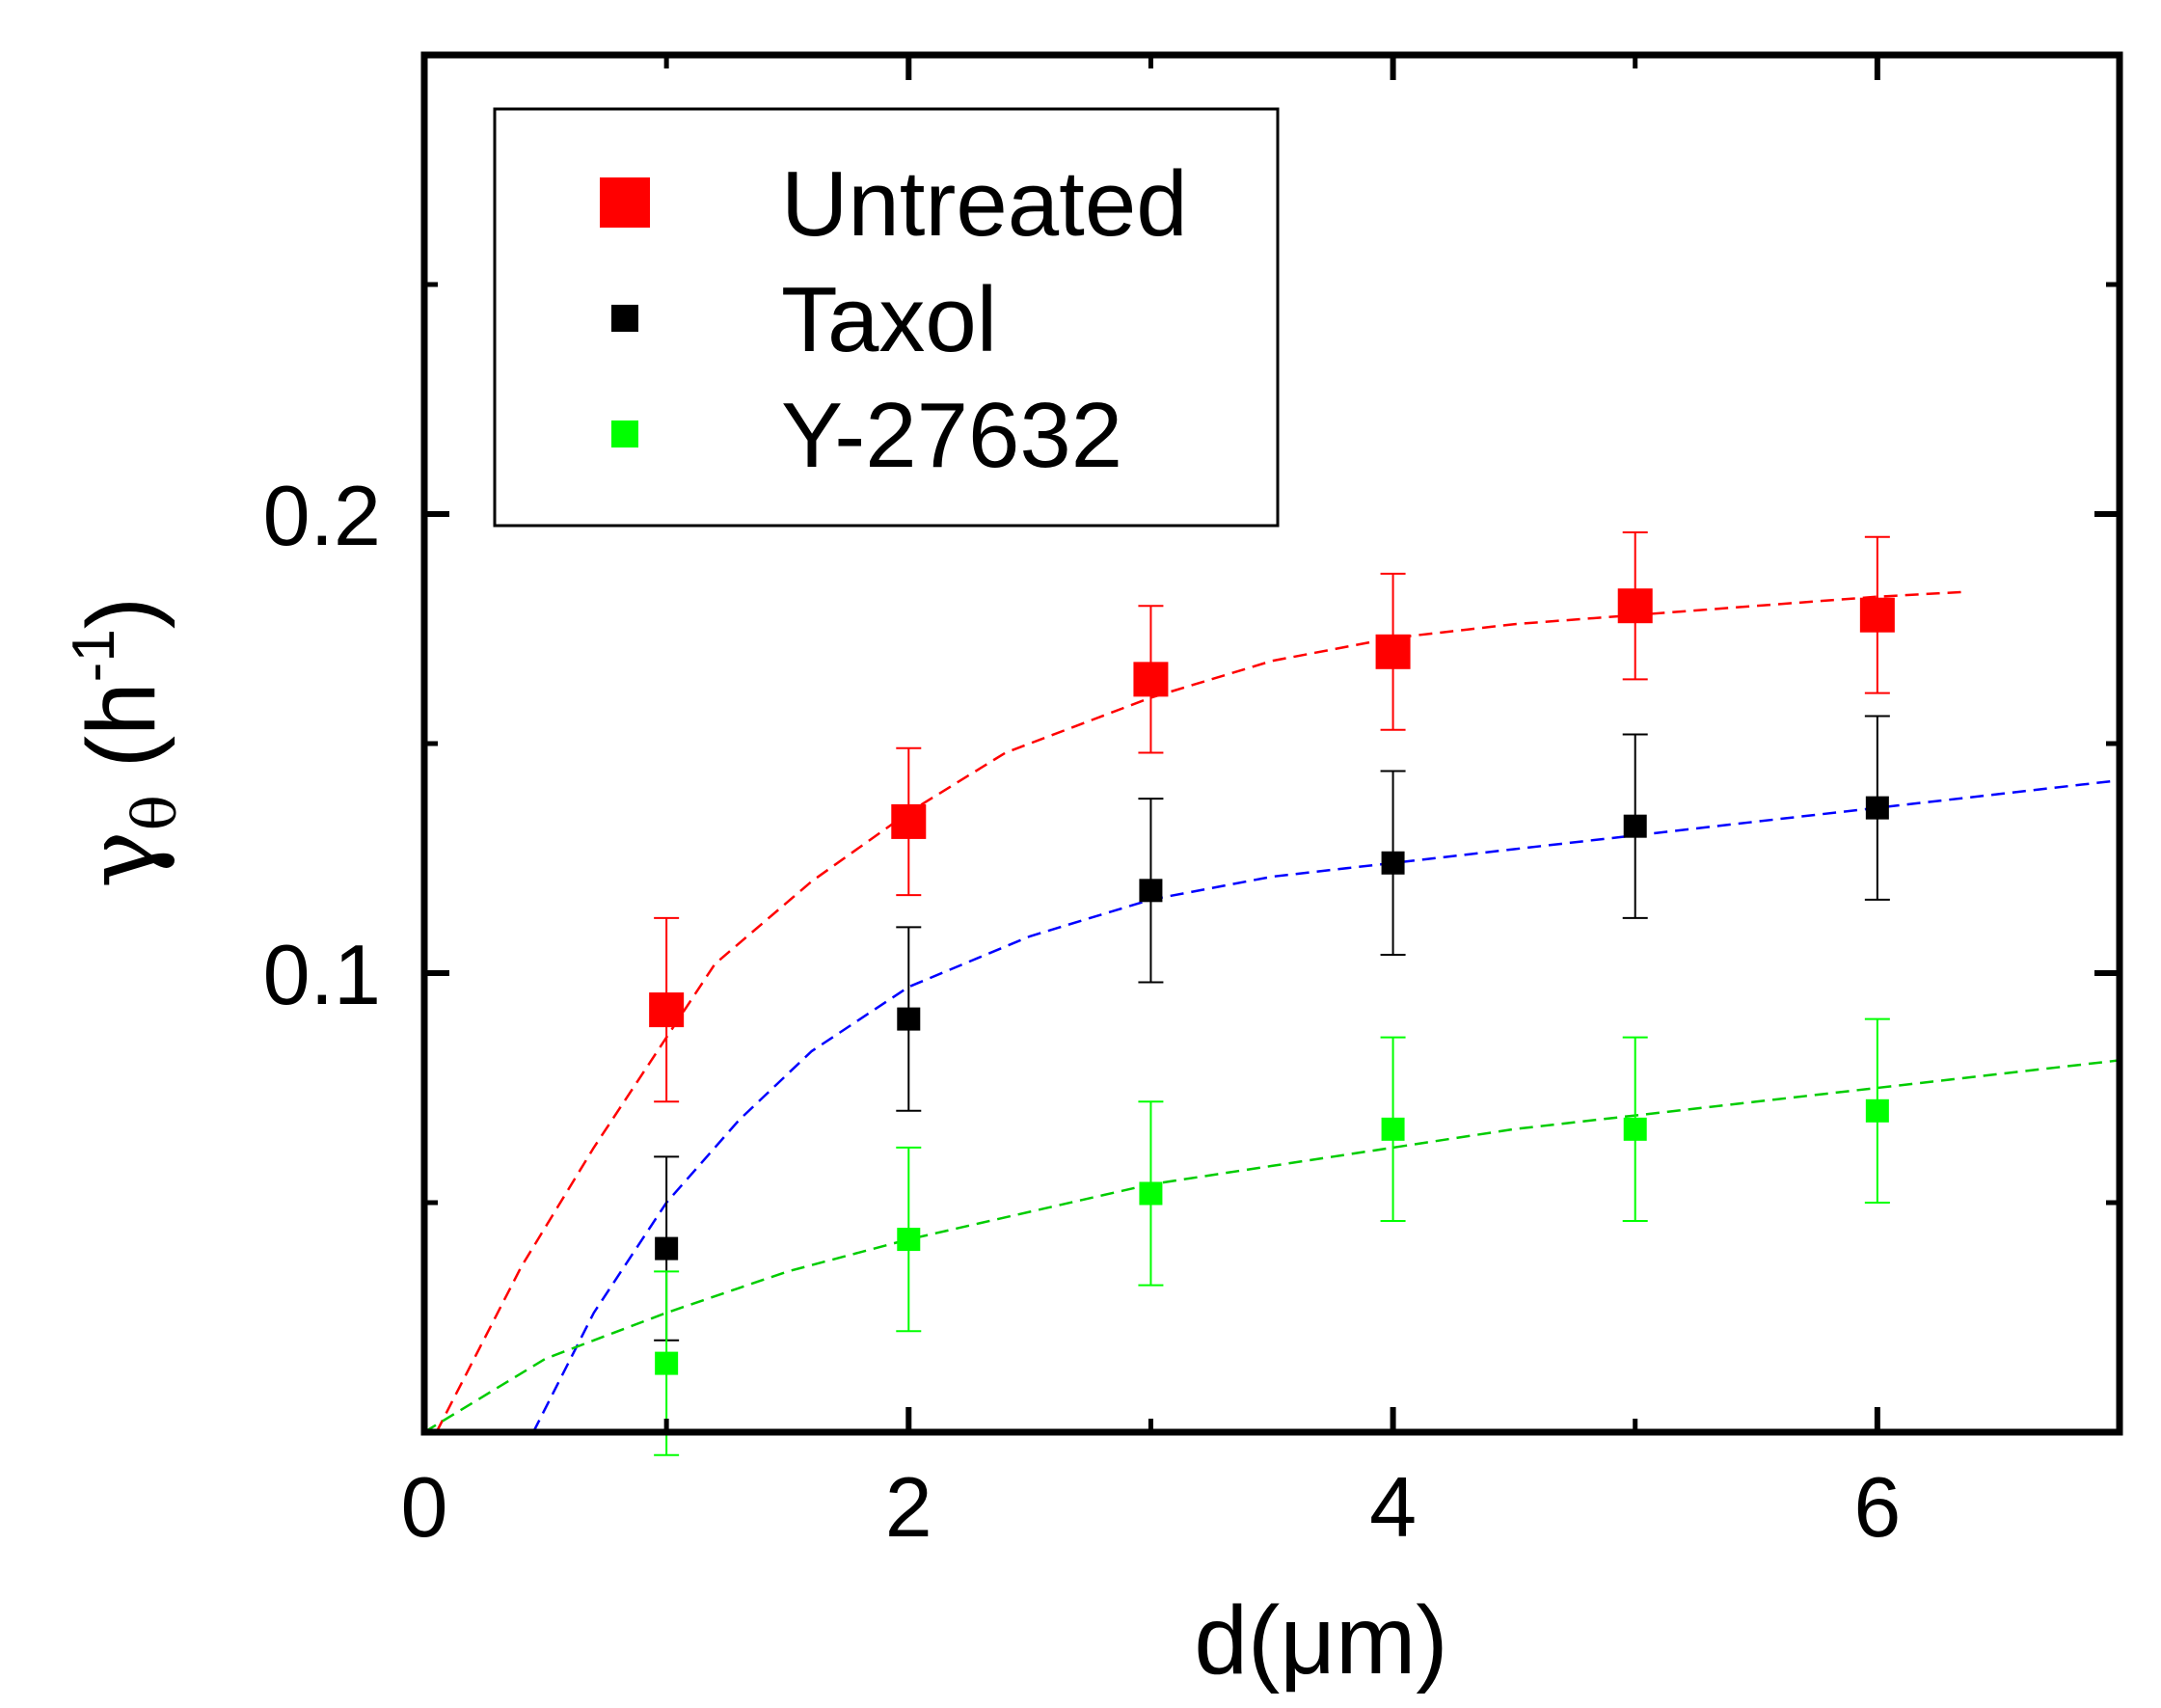  What do you see at coordinates (122, 613) in the screenshot?
I see `y-axis-label-unit-close: )` at bounding box center [122, 613].